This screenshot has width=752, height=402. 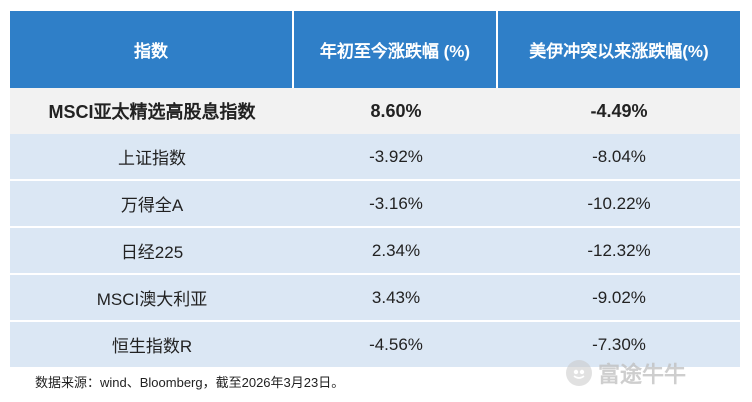 I want to click on row-name: MSCI澳大利亚, so click(x=152, y=299).